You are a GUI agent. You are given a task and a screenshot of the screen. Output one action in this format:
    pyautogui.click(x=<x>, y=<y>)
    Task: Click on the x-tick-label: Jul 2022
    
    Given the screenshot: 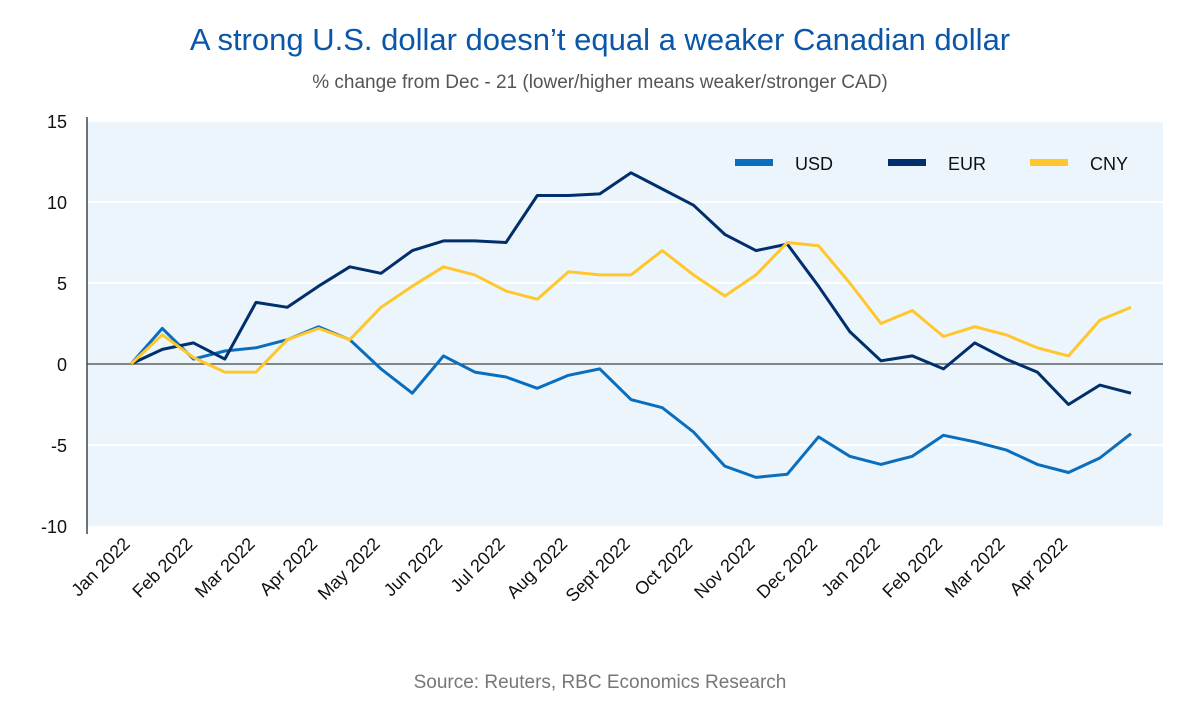 What is the action you would take?
    pyautogui.click(x=478, y=565)
    